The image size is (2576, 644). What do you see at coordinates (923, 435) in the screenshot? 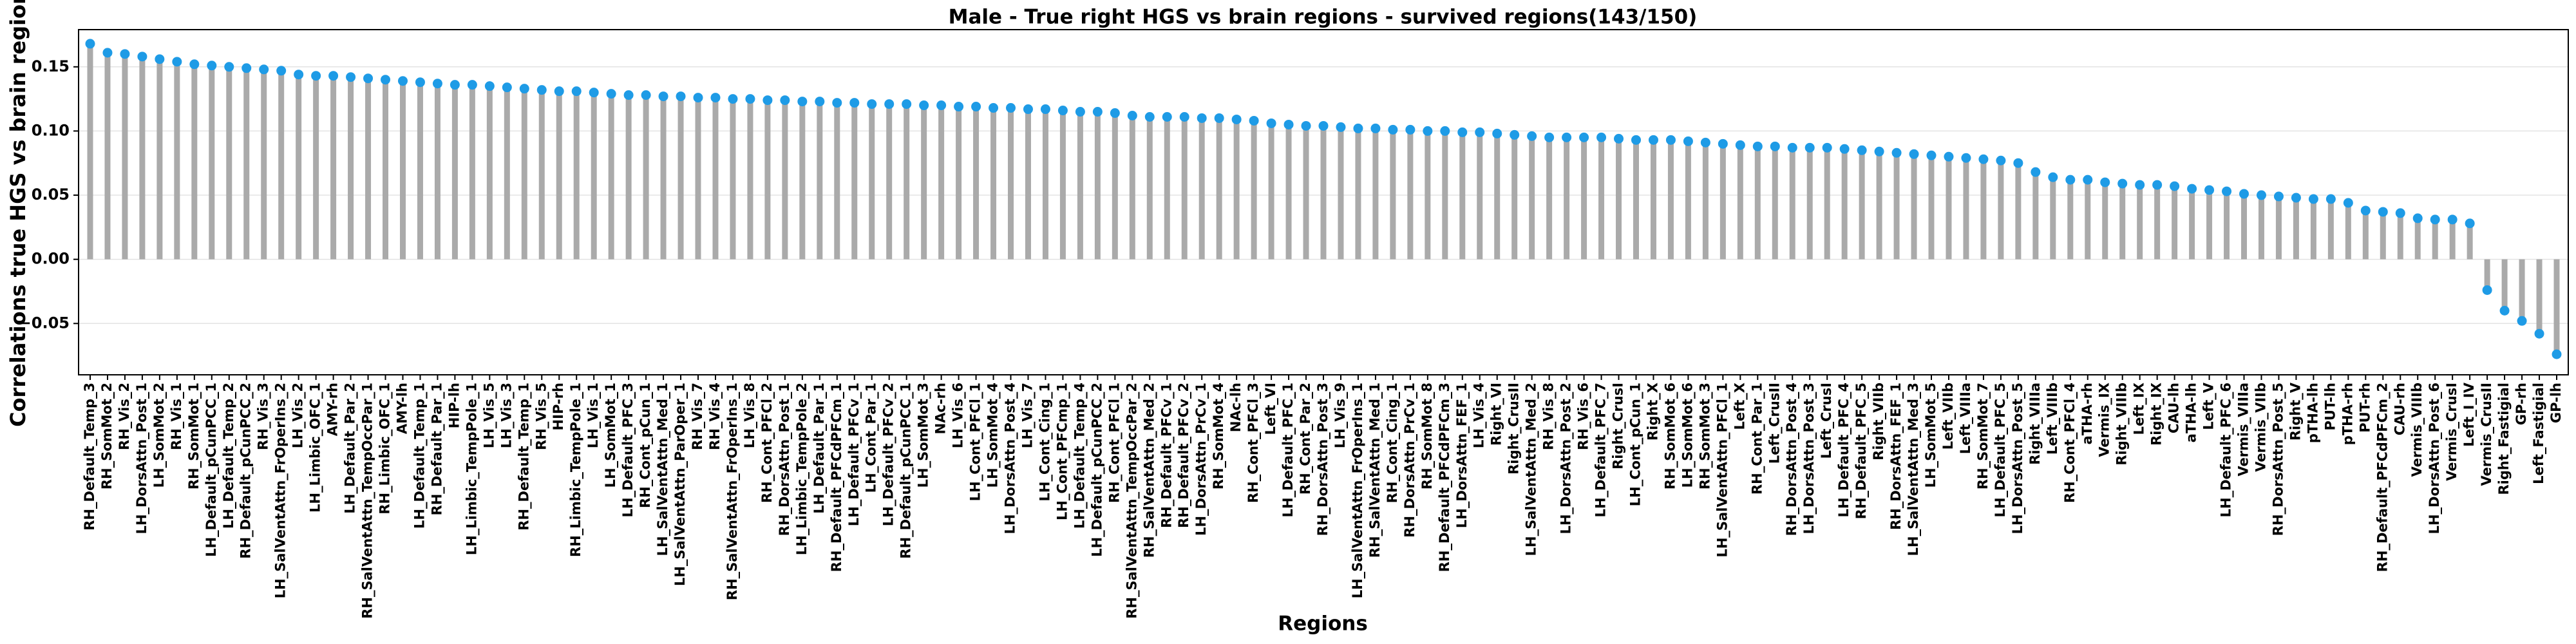
I see `x-tick-label: LH_SomMot_3` at bounding box center [923, 435].